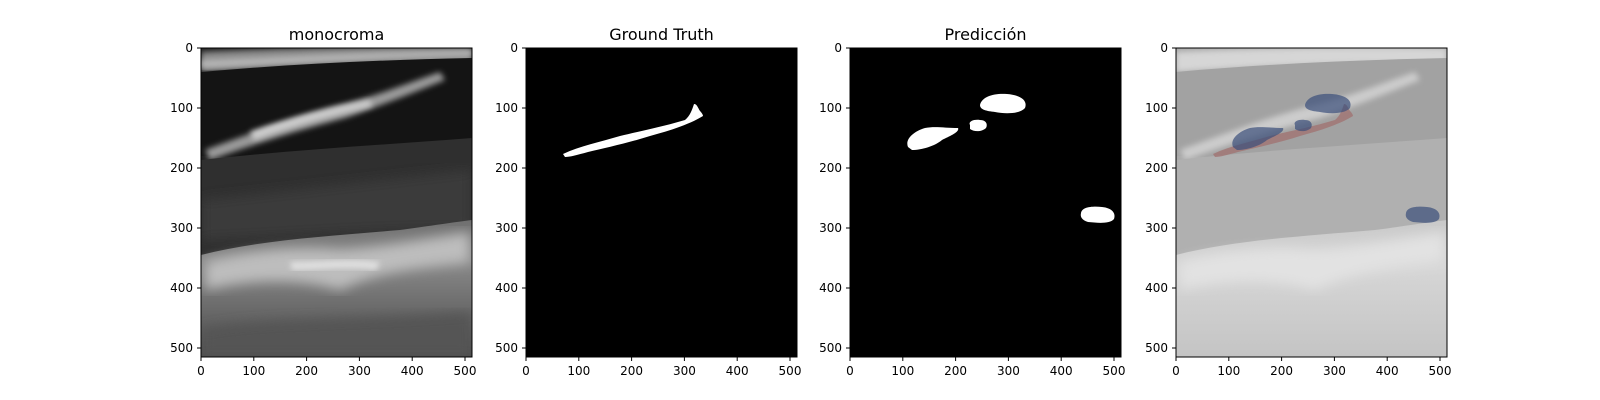  What do you see at coordinates (985, 34) in the screenshot?
I see `panel-title-prediccion: Predicción` at bounding box center [985, 34].